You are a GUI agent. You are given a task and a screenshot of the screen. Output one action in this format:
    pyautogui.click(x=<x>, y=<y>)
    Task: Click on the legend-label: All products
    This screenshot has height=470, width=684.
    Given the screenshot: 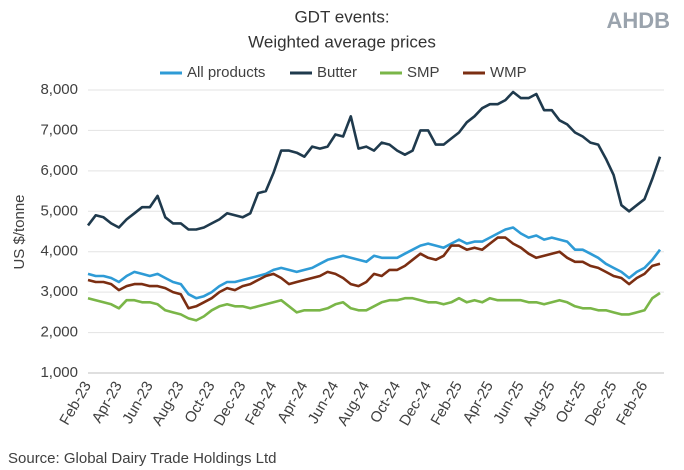 What is the action you would take?
    pyautogui.click(x=226, y=72)
    